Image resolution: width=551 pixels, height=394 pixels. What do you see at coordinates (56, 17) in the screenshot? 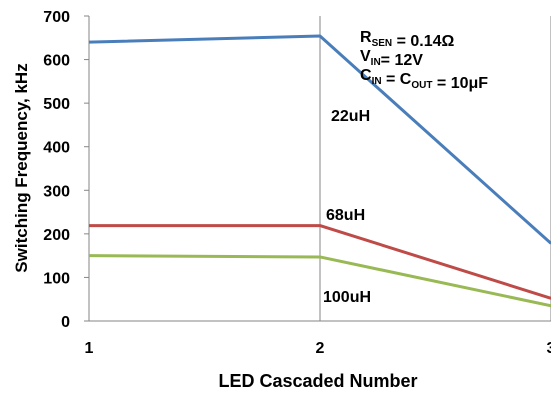
I see `y-tick-label: 700` at bounding box center [56, 17].